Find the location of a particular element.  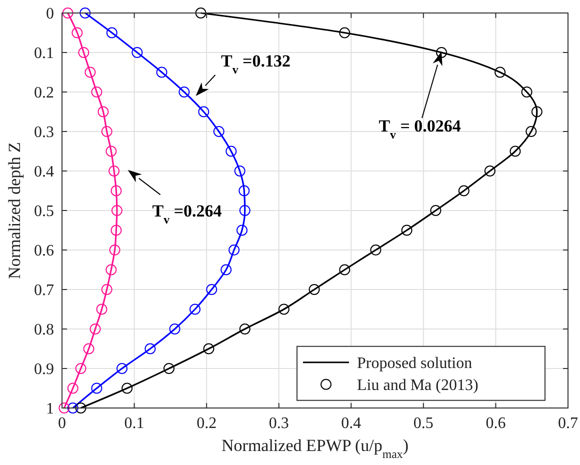

x-tick-label: 0.7 is located at coordinates (568, 423).